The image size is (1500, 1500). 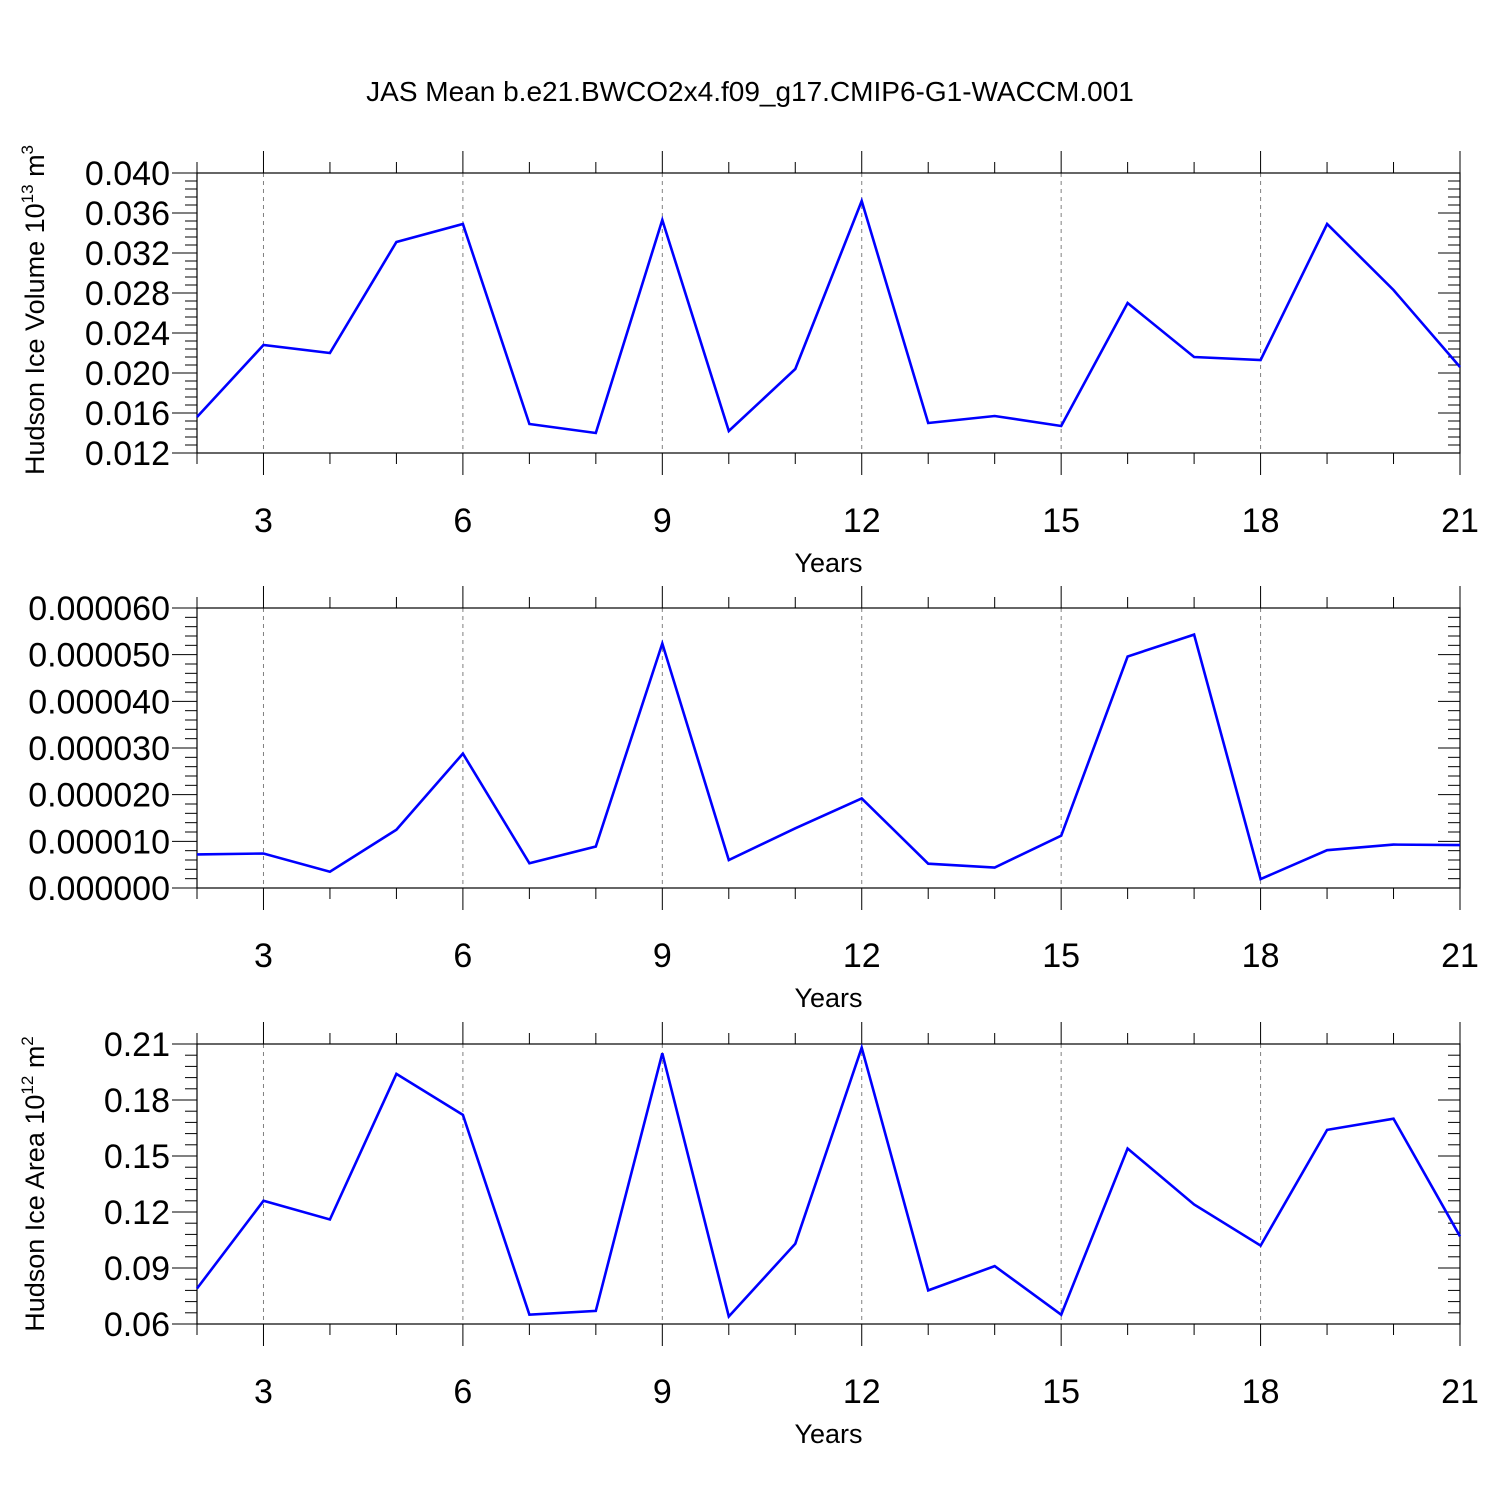 I want to click on y-tick-label: 0.000030, so click(x=99, y=749).